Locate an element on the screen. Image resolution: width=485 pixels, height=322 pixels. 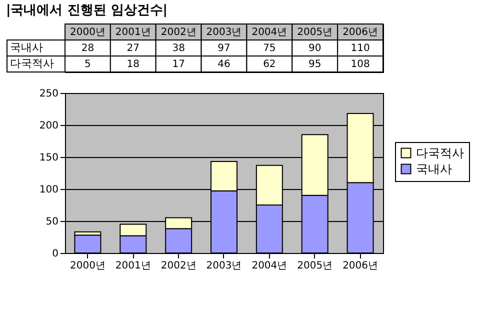
data-label: 90 is located at coordinates (315, 48).